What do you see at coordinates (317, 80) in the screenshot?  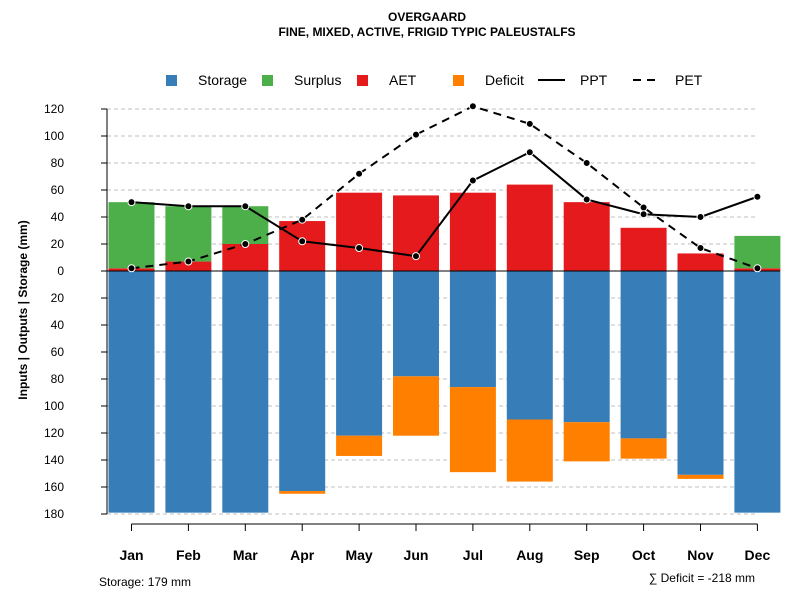 I see `surplus-legend-label: Surplus` at bounding box center [317, 80].